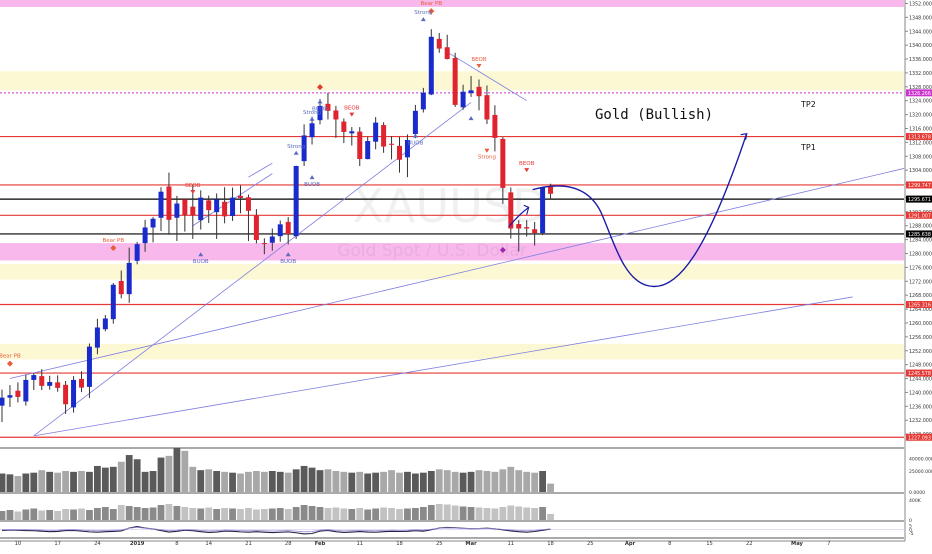 This screenshot has width=932, height=554. I want to click on y-tick-label: 1352.000, so click(920, 4).